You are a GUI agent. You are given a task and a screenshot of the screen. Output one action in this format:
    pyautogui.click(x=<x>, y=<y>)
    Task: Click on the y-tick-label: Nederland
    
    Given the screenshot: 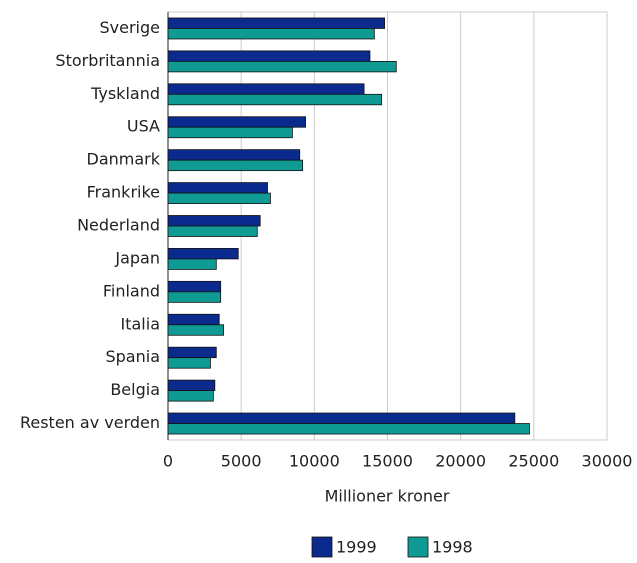 What is the action you would take?
    pyautogui.click(x=118, y=225)
    